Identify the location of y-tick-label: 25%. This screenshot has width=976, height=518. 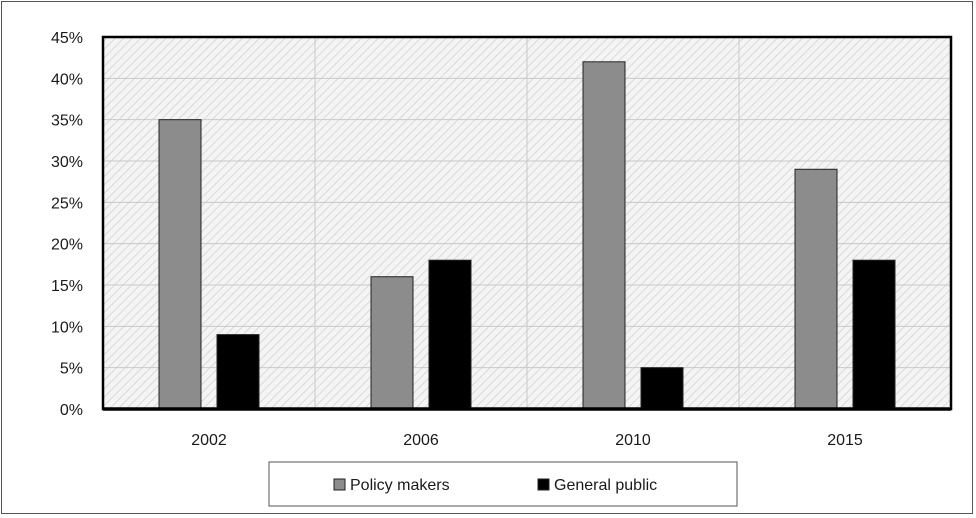
(67, 203).